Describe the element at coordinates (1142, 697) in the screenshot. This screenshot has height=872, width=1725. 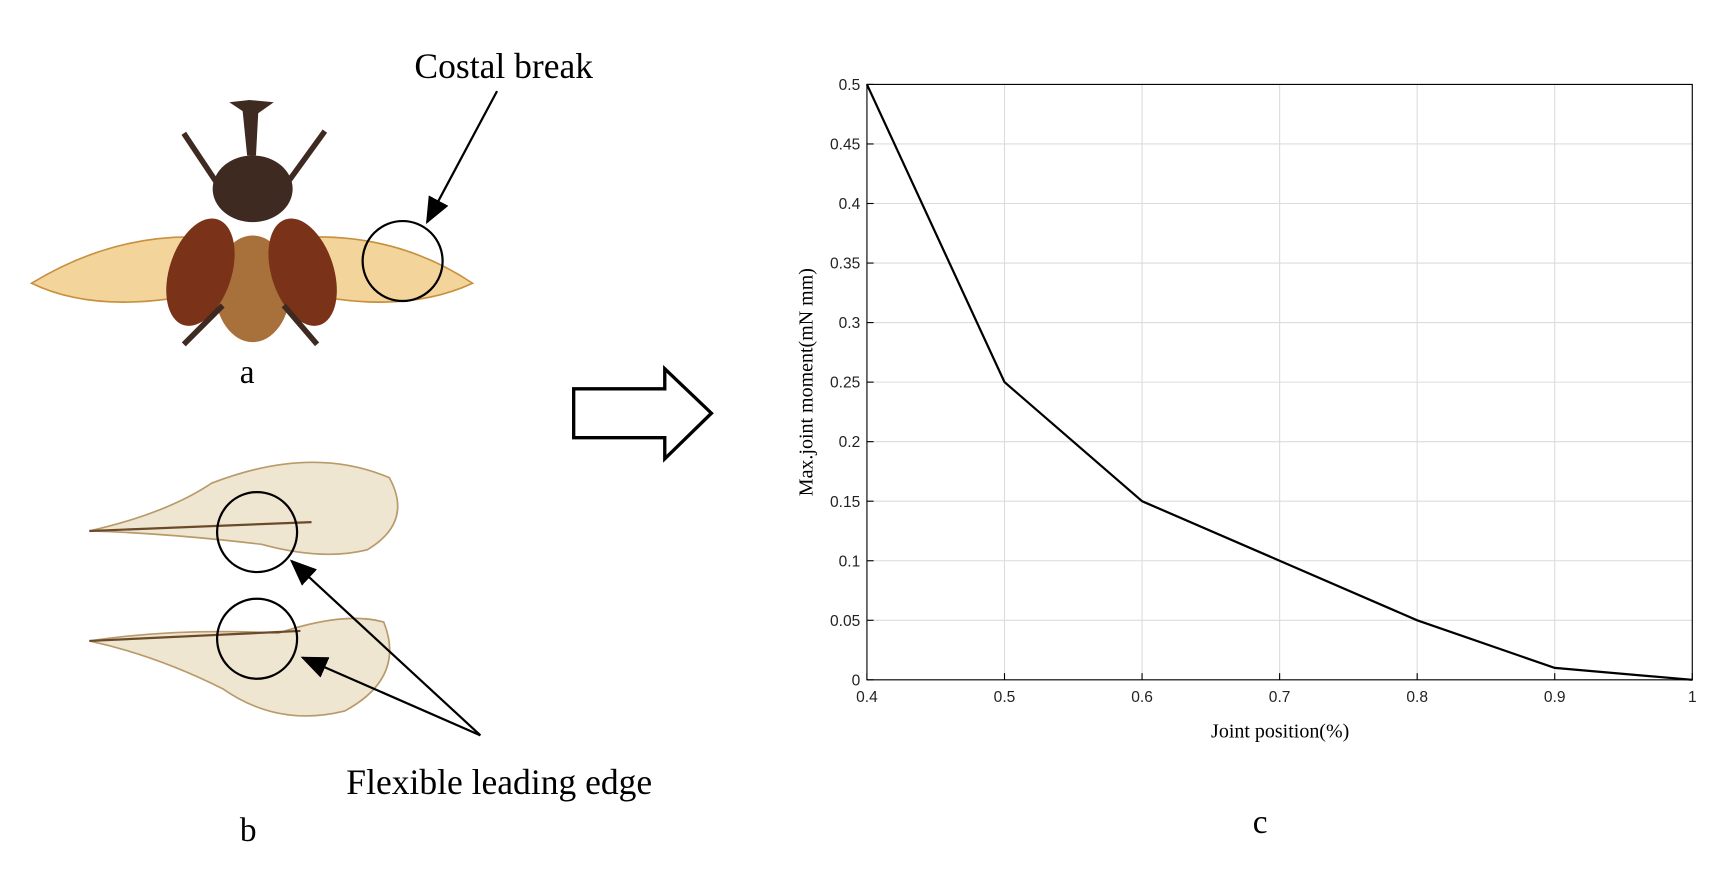
I see `x-tick-label: 0.6` at that location.